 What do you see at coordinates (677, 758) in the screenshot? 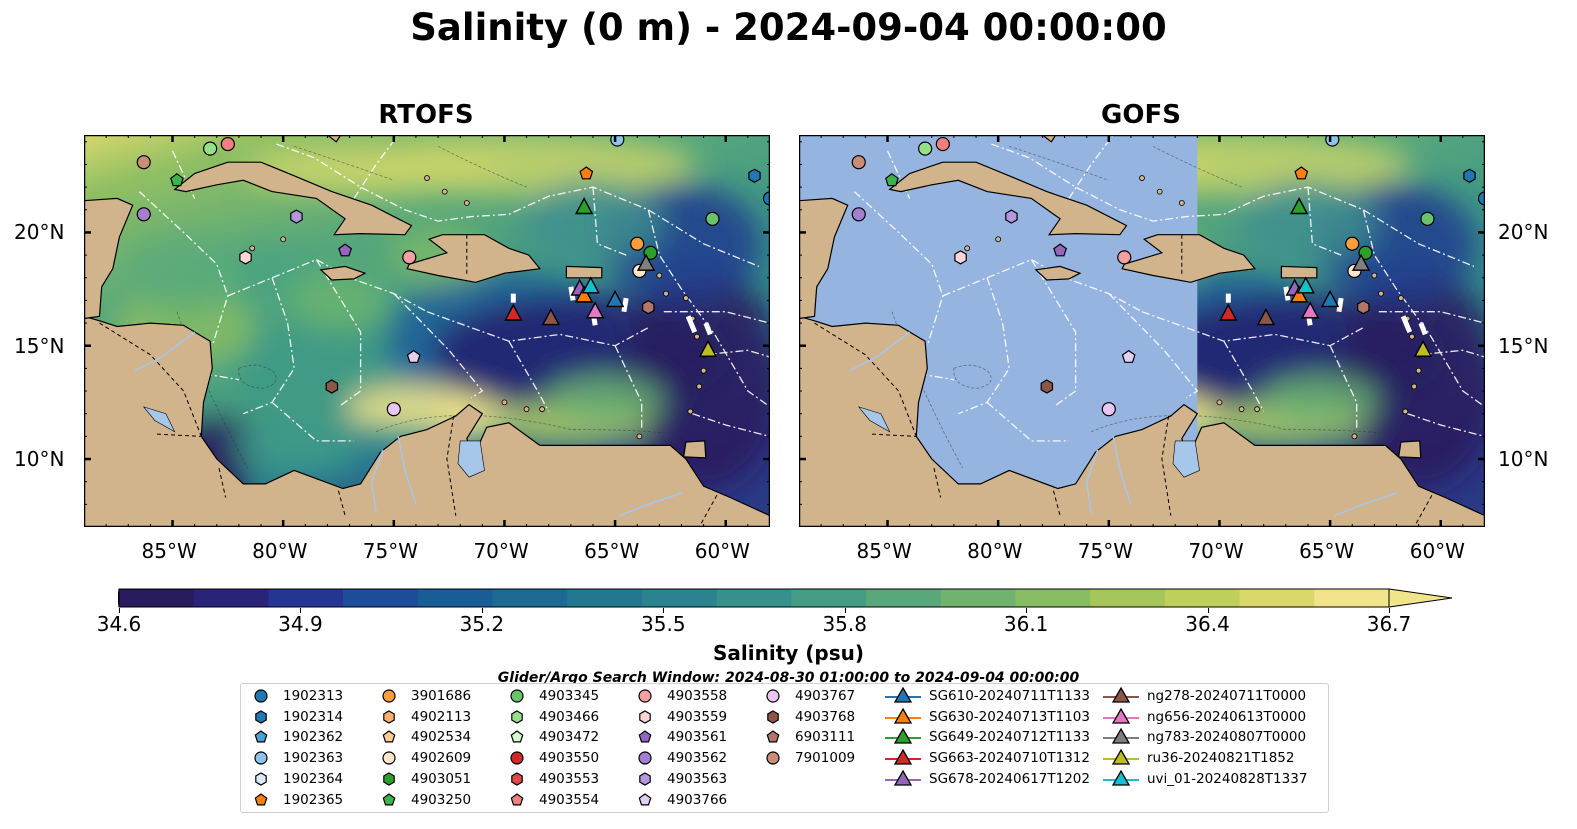
I see `legend-item-argo: 4903562` at bounding box center [677, 758].